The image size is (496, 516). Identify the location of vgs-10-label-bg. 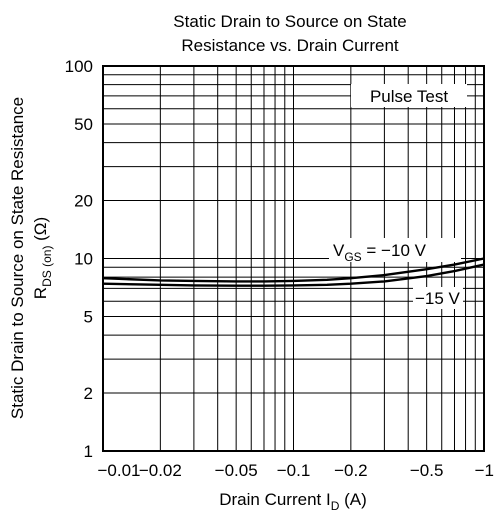
(395, 250).